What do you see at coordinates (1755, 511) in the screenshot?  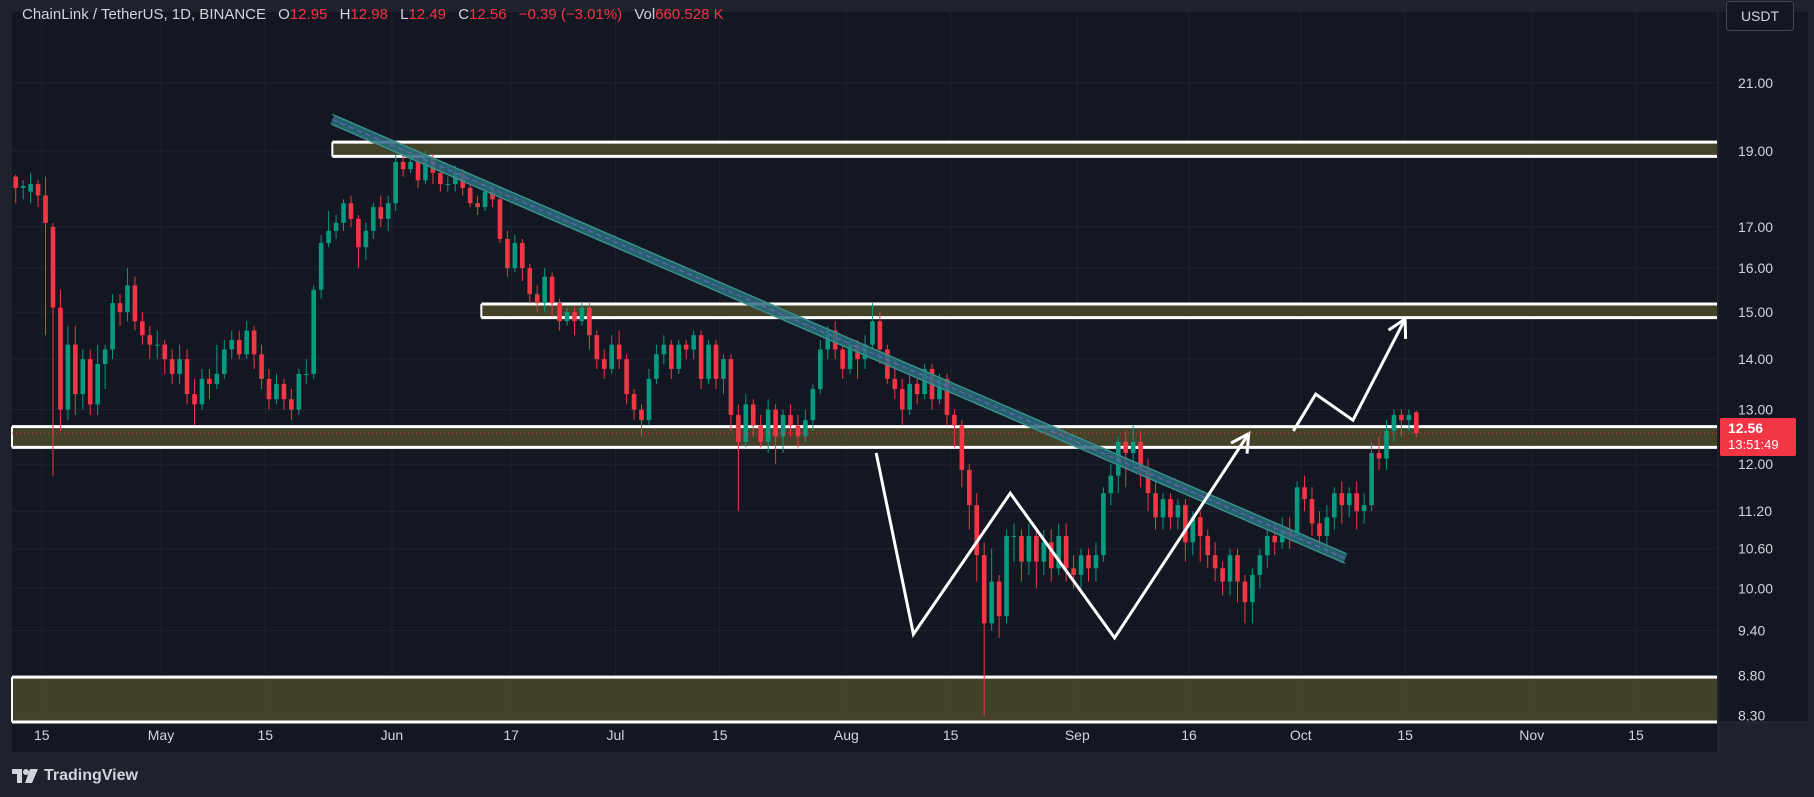 I see `price-tick-label: 11.20` at bounding box center [1755, 511].